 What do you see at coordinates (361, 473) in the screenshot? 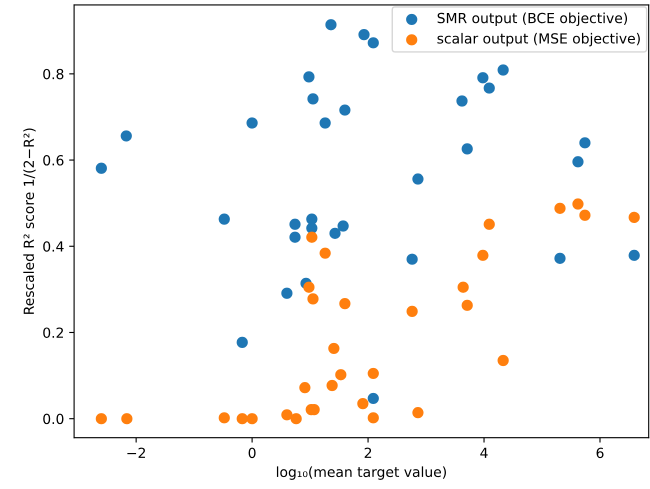
I see `x-axis-title: log₁₀(mean target value)` at bounding box center [361, 473].